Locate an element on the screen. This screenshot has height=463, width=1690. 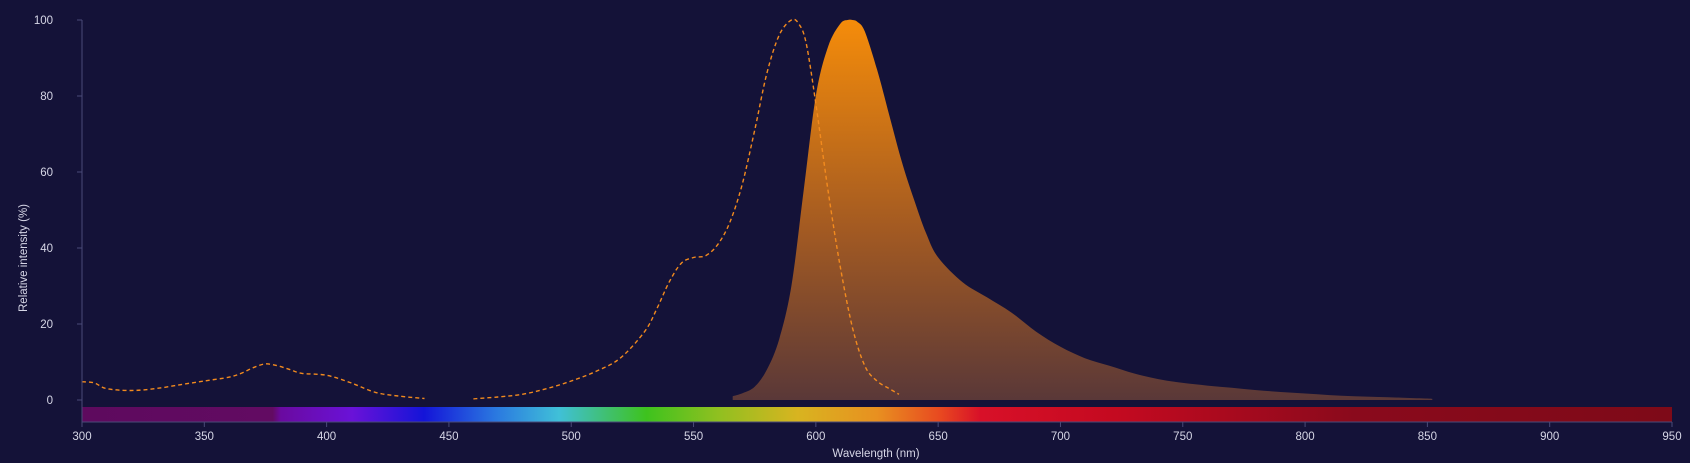
x-tick-label: 650 is located at coordinates (938, 437).